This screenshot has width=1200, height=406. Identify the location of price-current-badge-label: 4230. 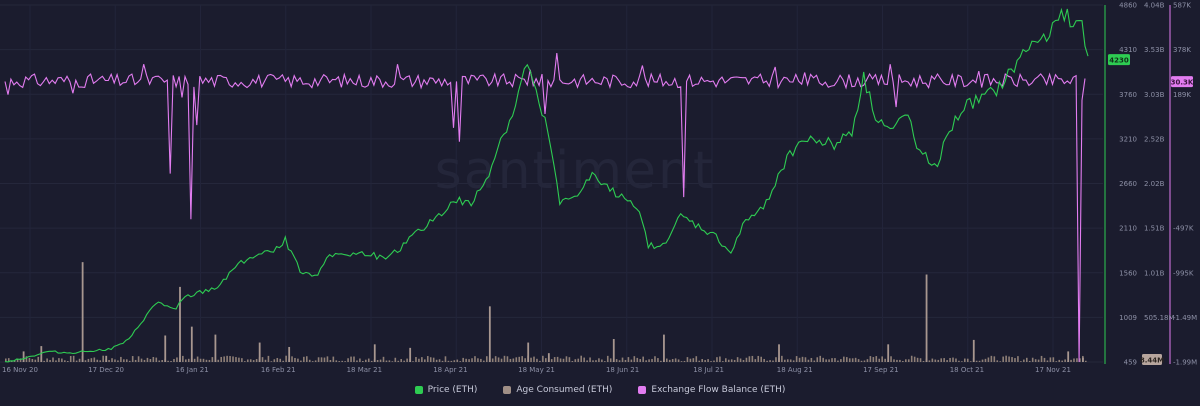
(1119, 61).